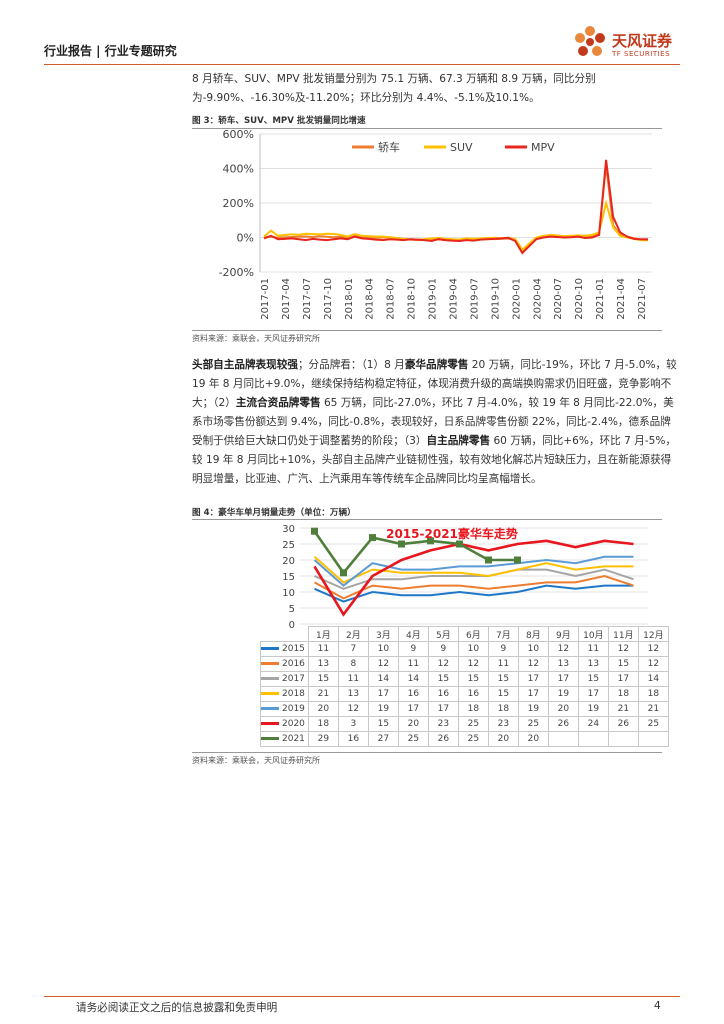  I want to click on table-cell: 11, so click(413, 664).